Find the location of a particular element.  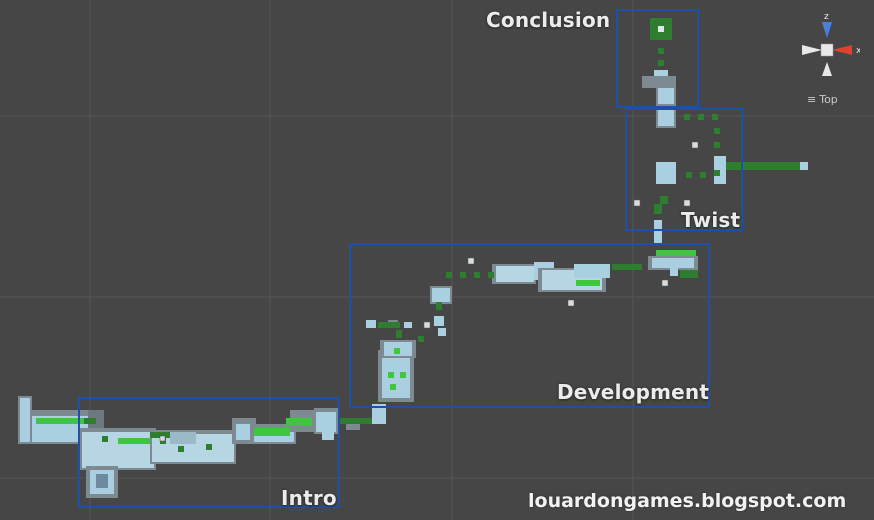

z-axis-cone-icon is located at coordinates (827, 30).